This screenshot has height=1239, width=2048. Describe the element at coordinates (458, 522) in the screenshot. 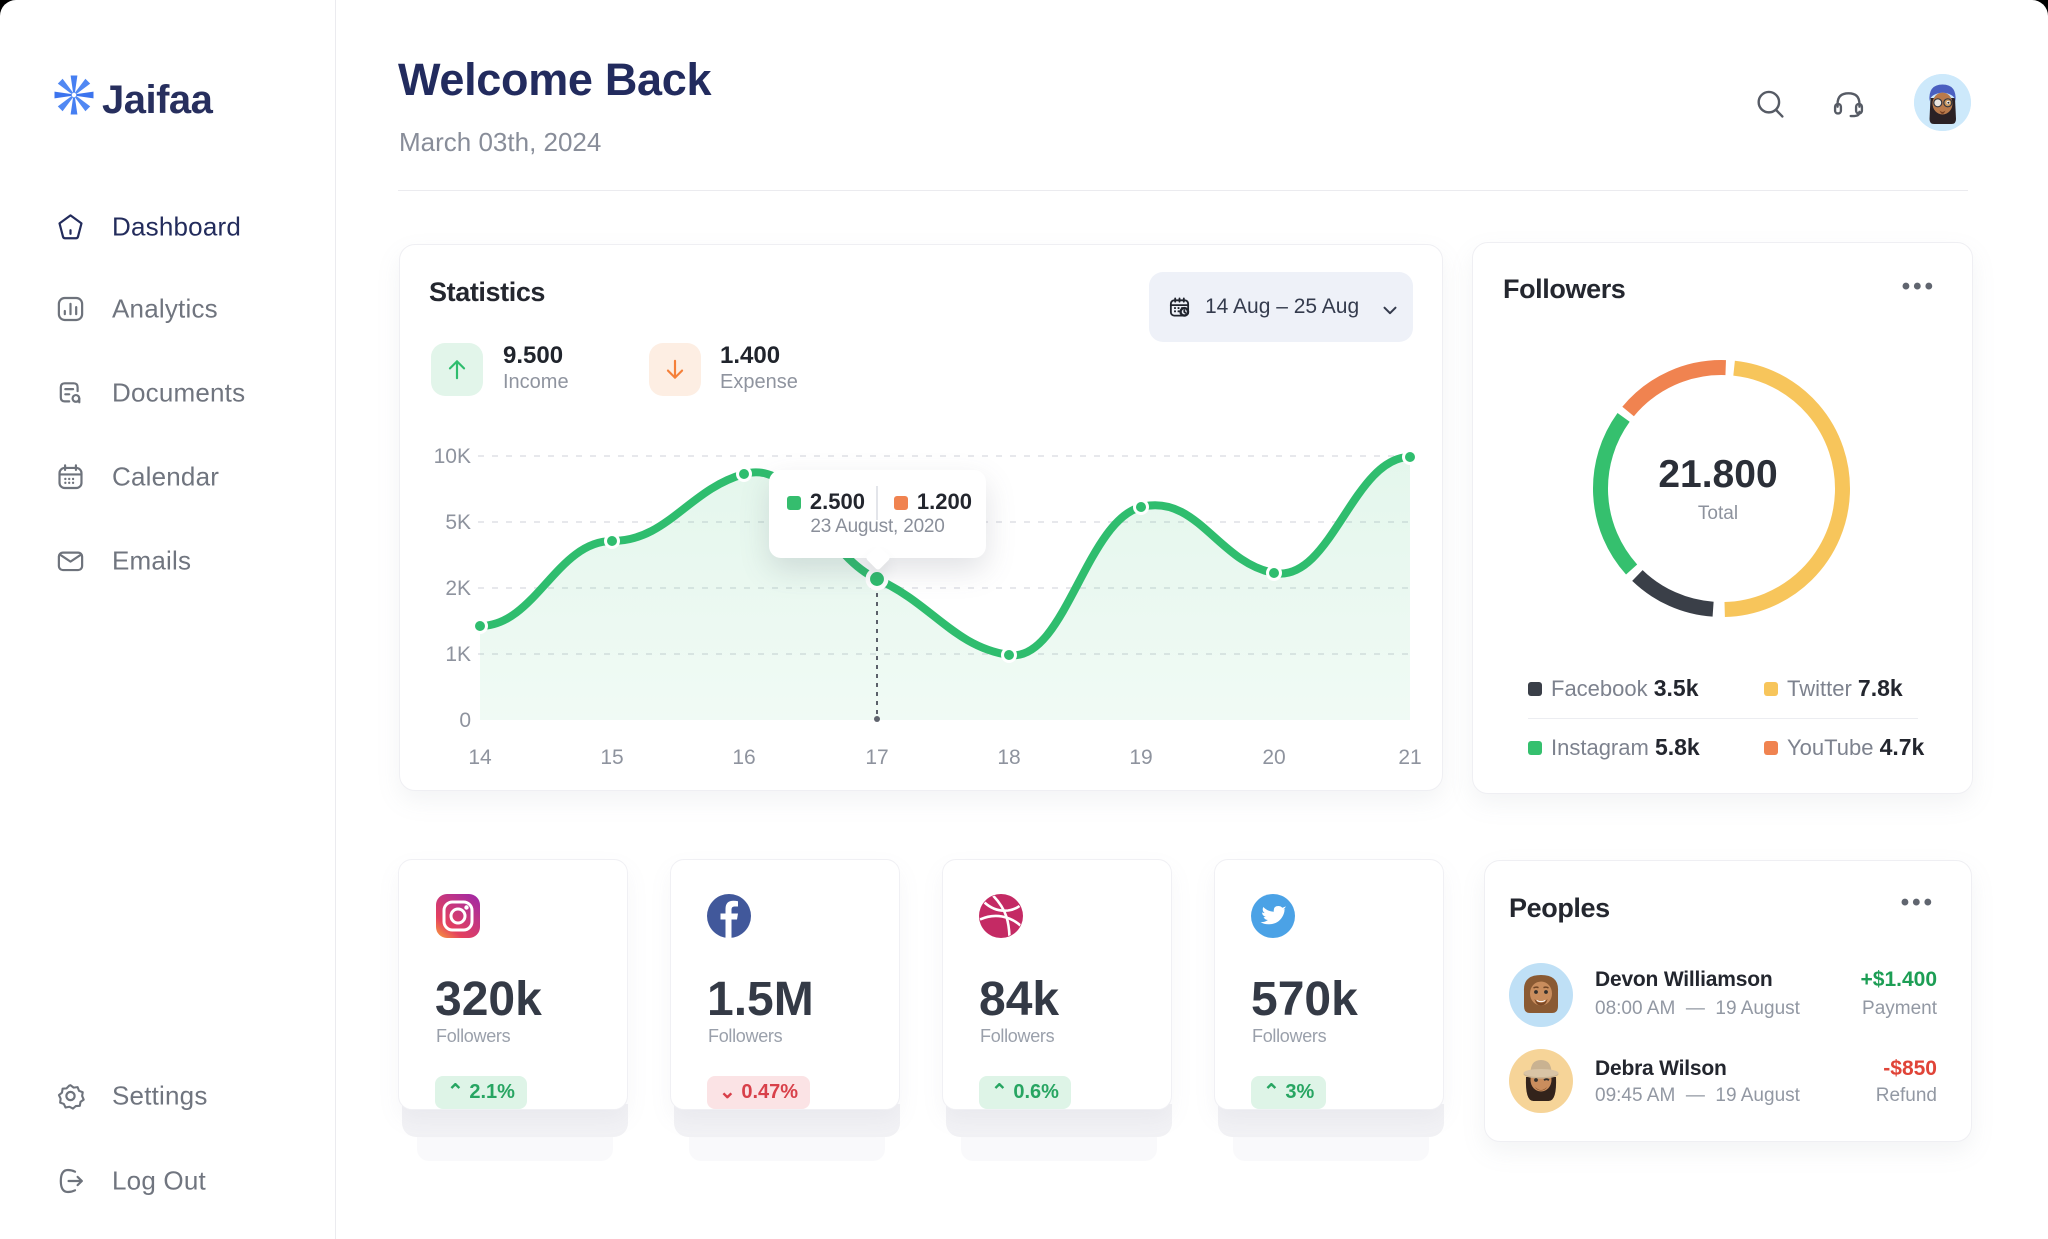

I see `svg-text: 5K` at that location.